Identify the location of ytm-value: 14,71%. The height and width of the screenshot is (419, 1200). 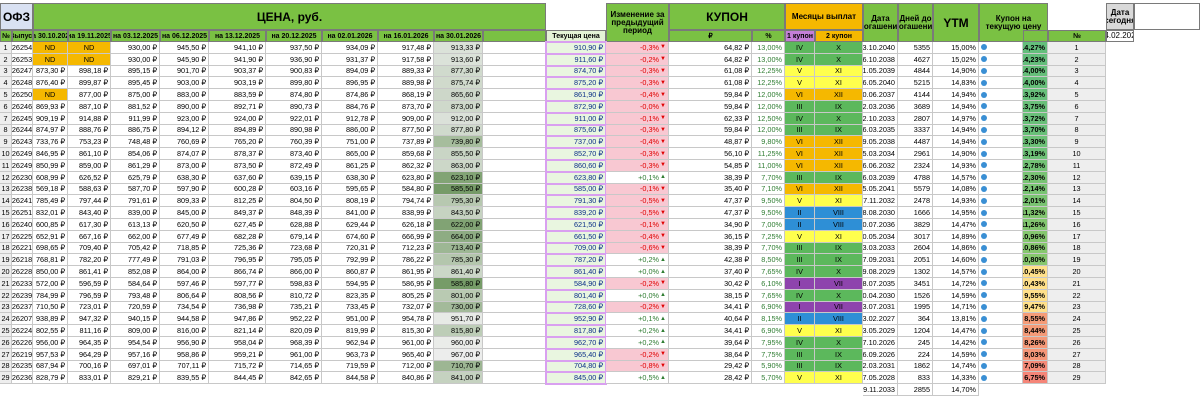
(956, 307).